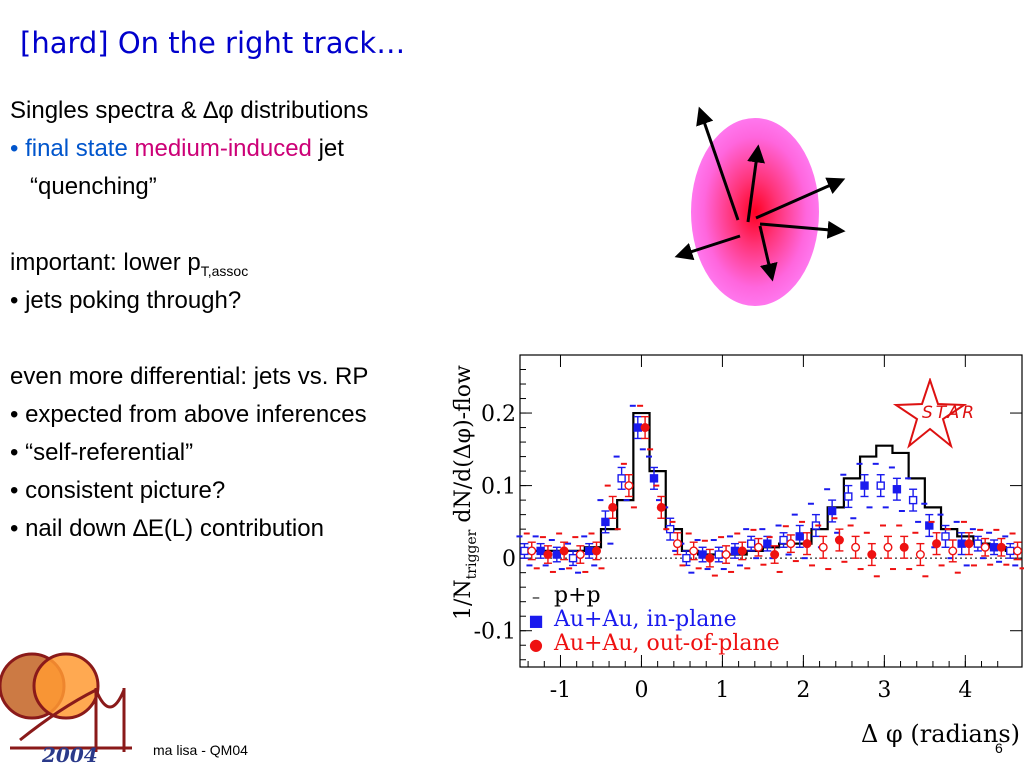  I want to click on body-line-self-referential: • “self-referential”, so click(102, 452).